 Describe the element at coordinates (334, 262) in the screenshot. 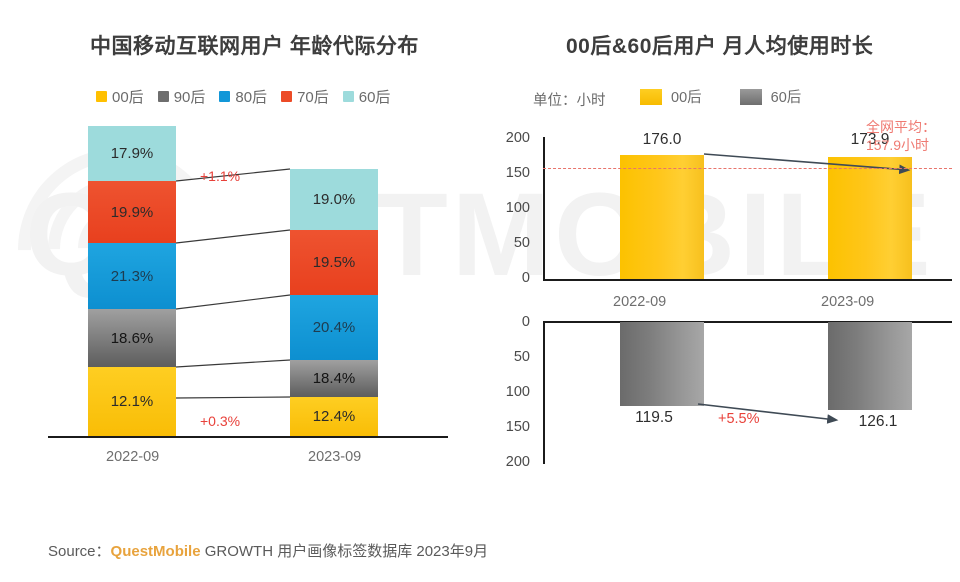

I see `segment-70hou-2023: 19.5%` at that location.